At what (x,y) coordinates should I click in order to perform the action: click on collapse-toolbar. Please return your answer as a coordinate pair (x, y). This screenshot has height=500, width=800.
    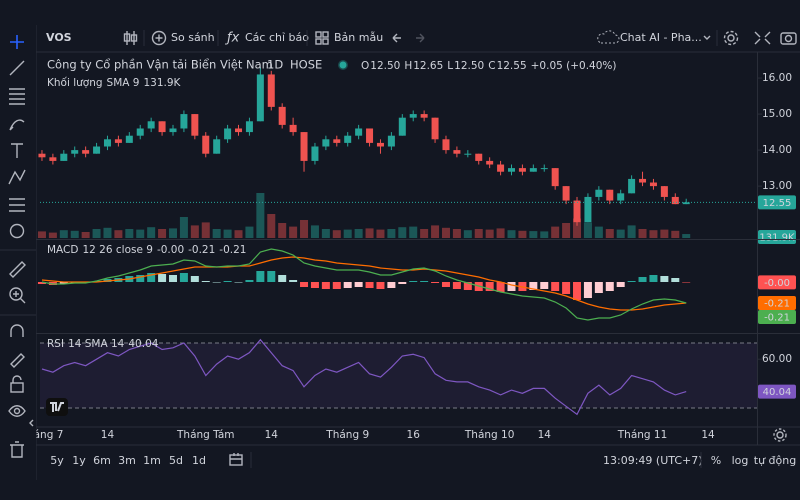
    Looking at the image, I should click on (31, 423).